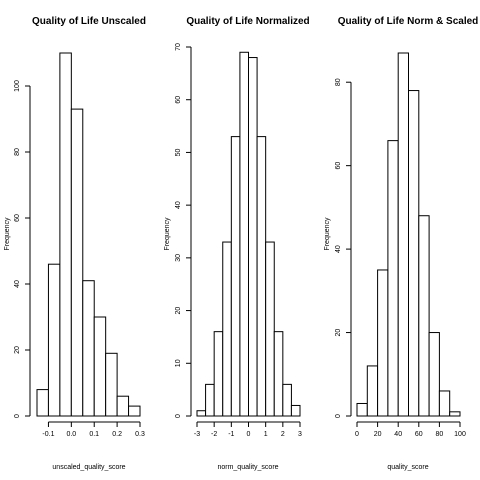 The image size is (480, 480). What do you see at coordinates (88, 467) in the screenshot?
I see `x-axis-label: unscaled_quality_score` at bounding box center [88, 467].